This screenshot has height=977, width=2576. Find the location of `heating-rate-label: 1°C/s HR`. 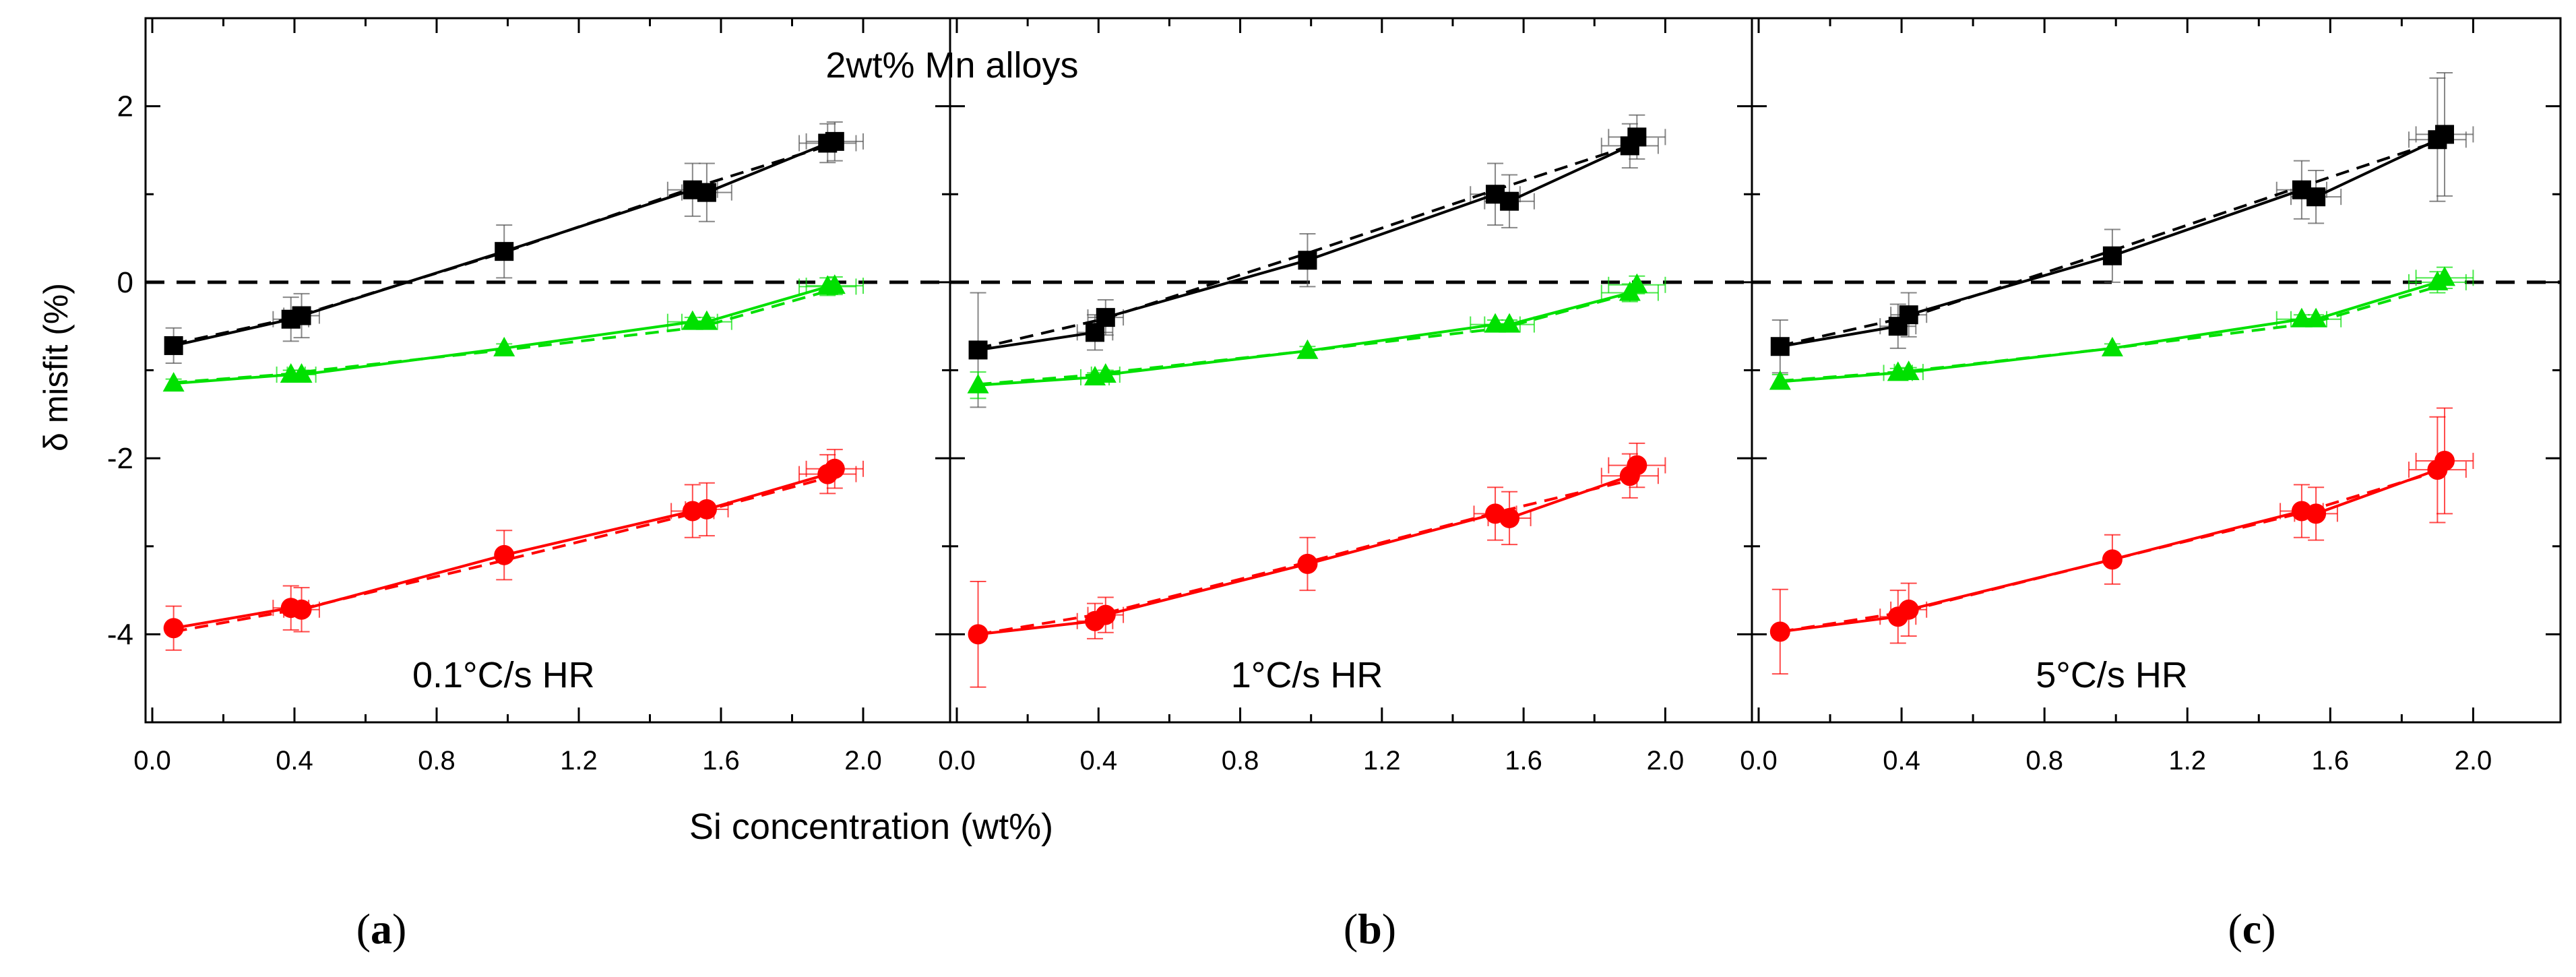

heating-rate-label: 1°C/s HR is located at coordinates (1307, 675).